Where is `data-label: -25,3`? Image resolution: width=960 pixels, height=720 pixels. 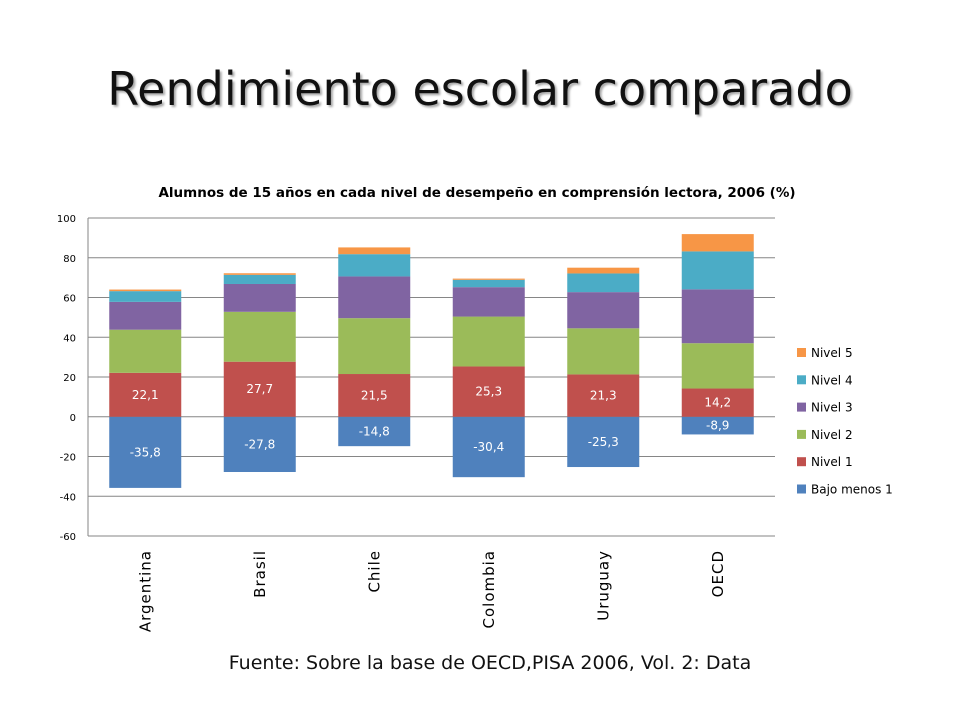
data-label: -25,3 is located at coordinates (603, 442).